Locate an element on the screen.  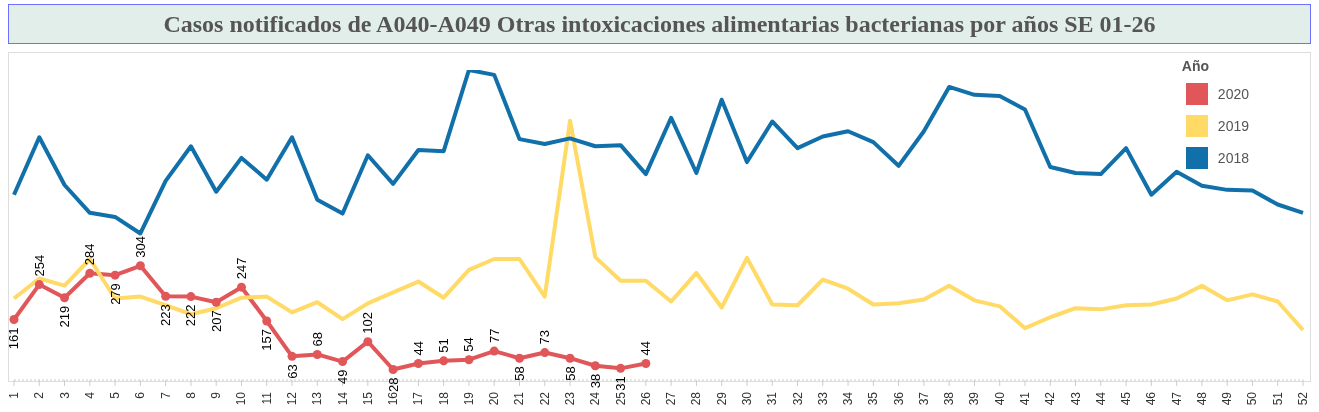
x-tick-label: 31 is located at coordinates (772, 398).